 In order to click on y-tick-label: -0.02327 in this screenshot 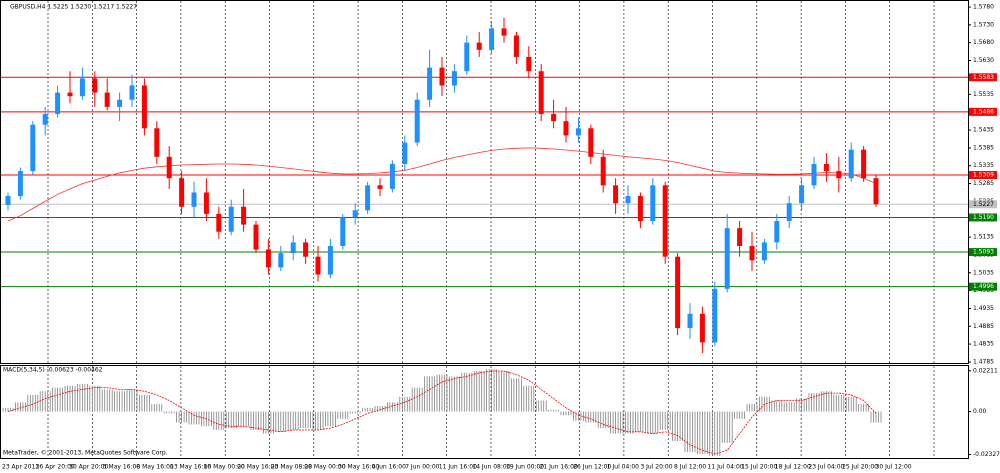, I will do `click(986, 454)`.